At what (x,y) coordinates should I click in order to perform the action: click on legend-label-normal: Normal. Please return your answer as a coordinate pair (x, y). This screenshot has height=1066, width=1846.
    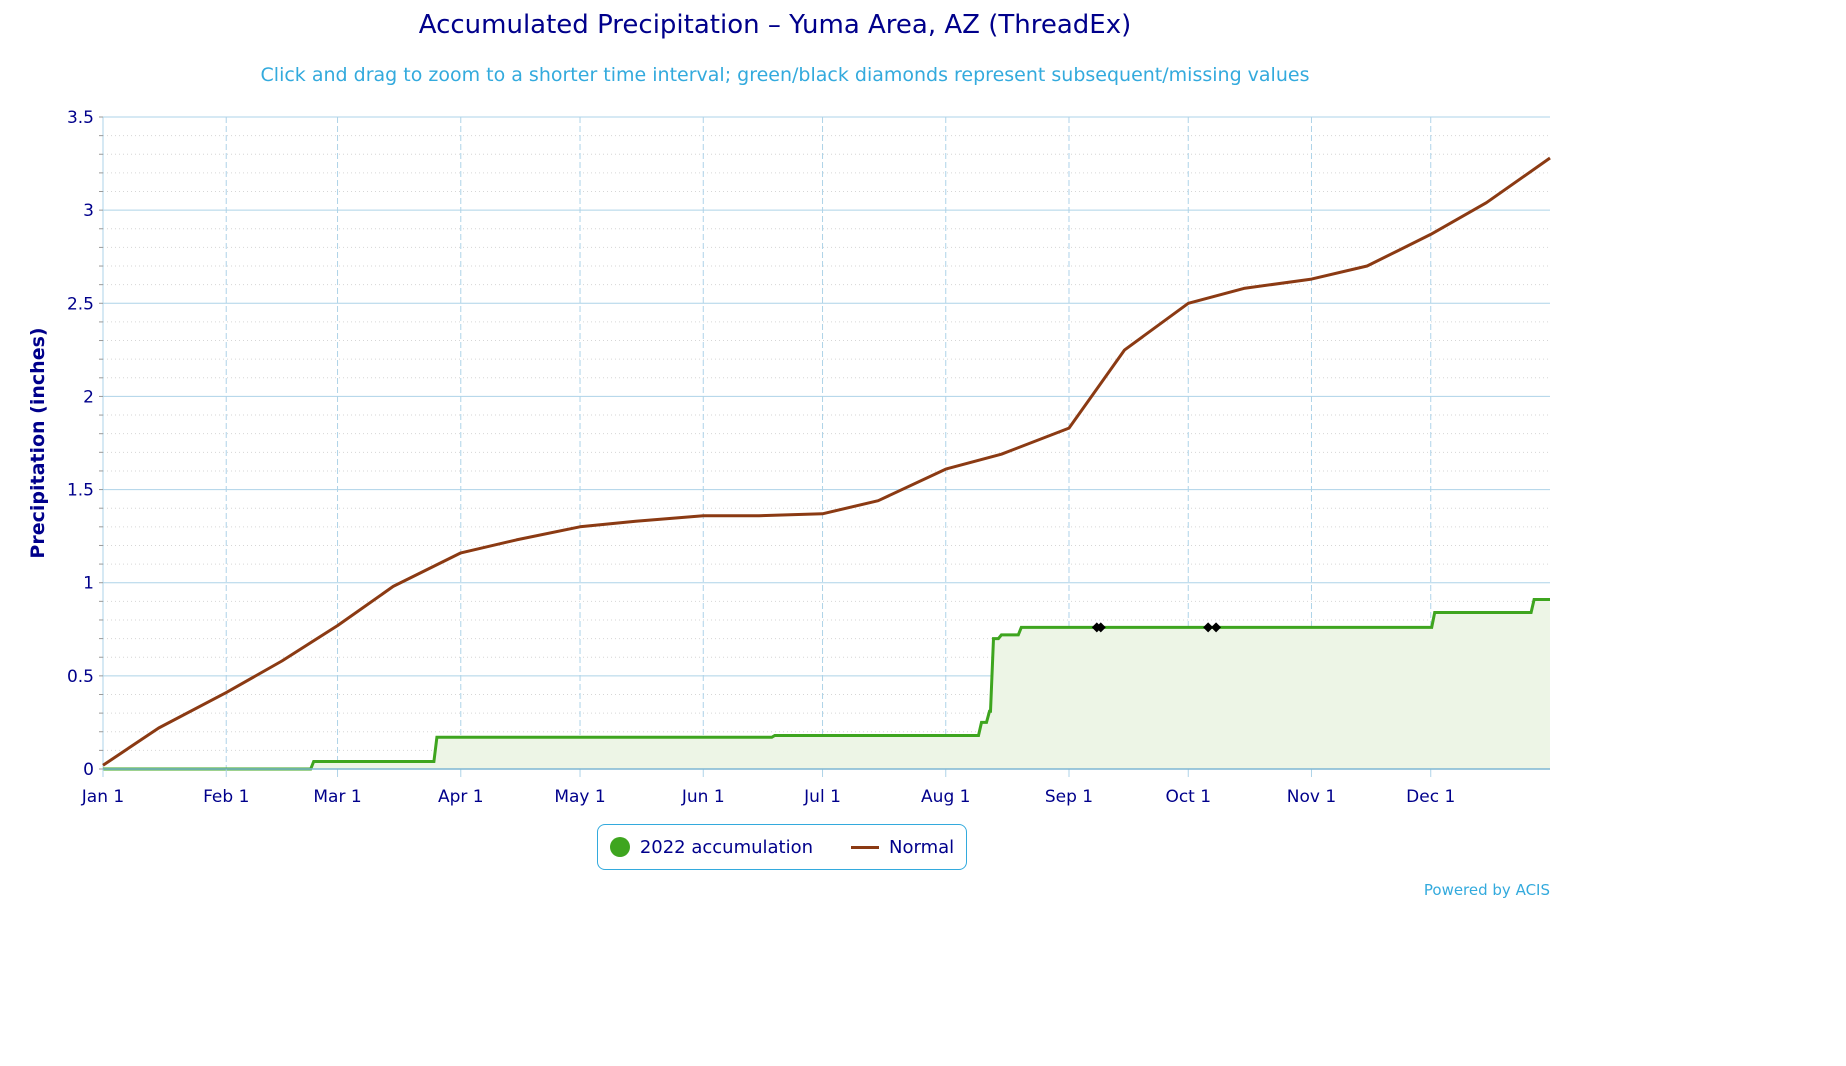
    Looking at the image, I should click on (922, 847).